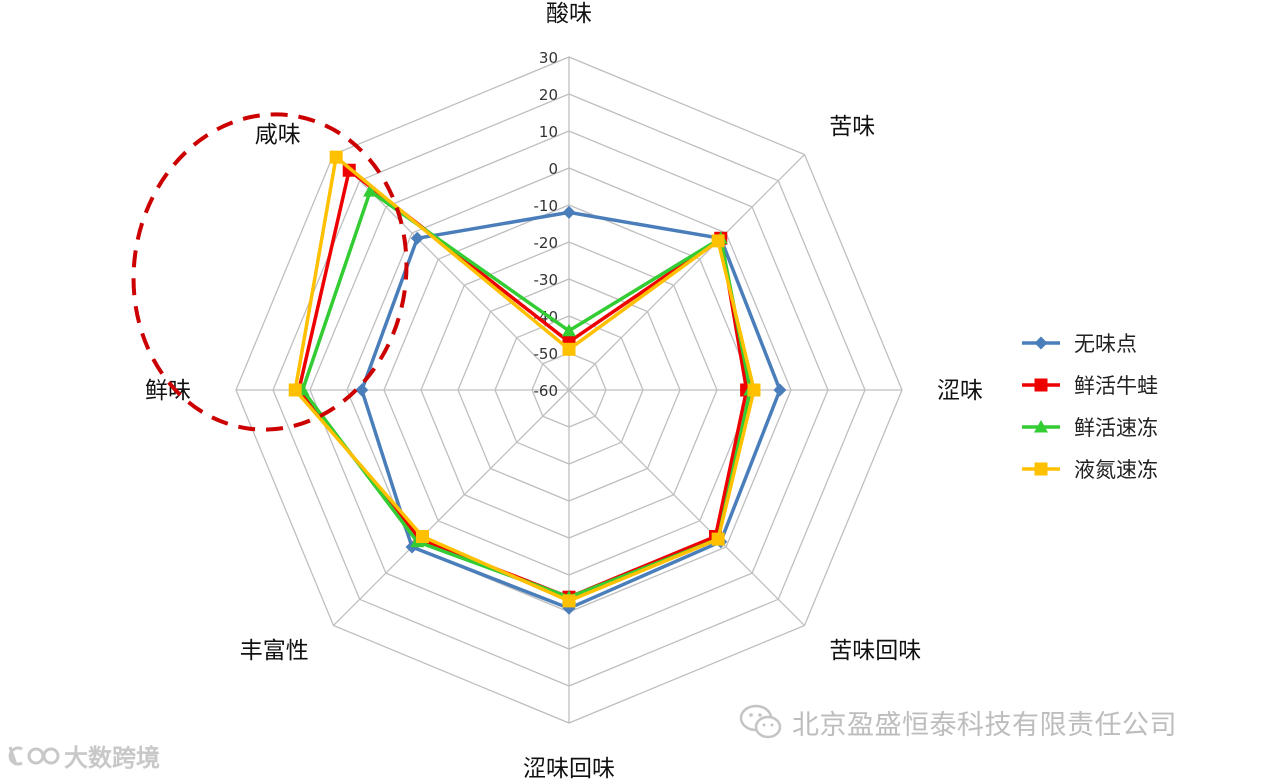 The image size is (1280, 780). I want to click on corner-logo: 大数跨境, so click(83, 755).